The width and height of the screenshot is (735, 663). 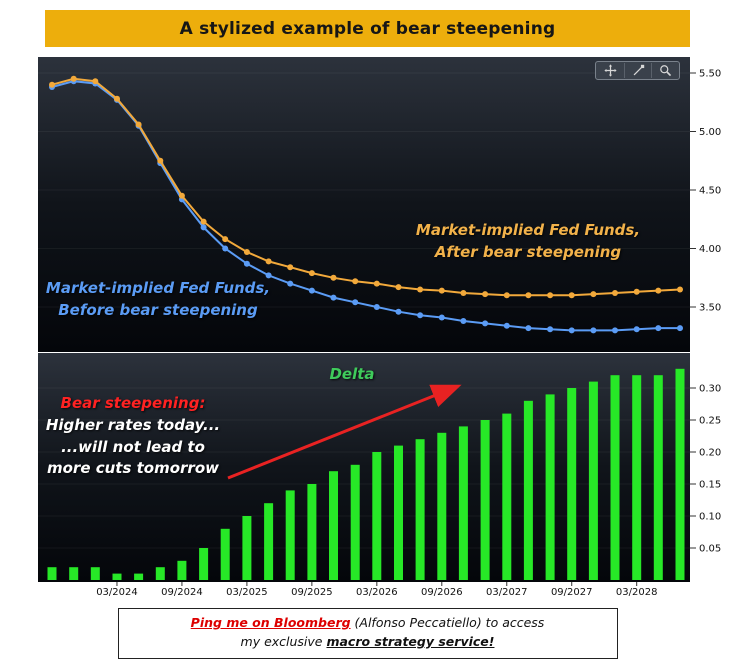 I want to click on svg-text: 03/2027, so click(x=507, y=592).